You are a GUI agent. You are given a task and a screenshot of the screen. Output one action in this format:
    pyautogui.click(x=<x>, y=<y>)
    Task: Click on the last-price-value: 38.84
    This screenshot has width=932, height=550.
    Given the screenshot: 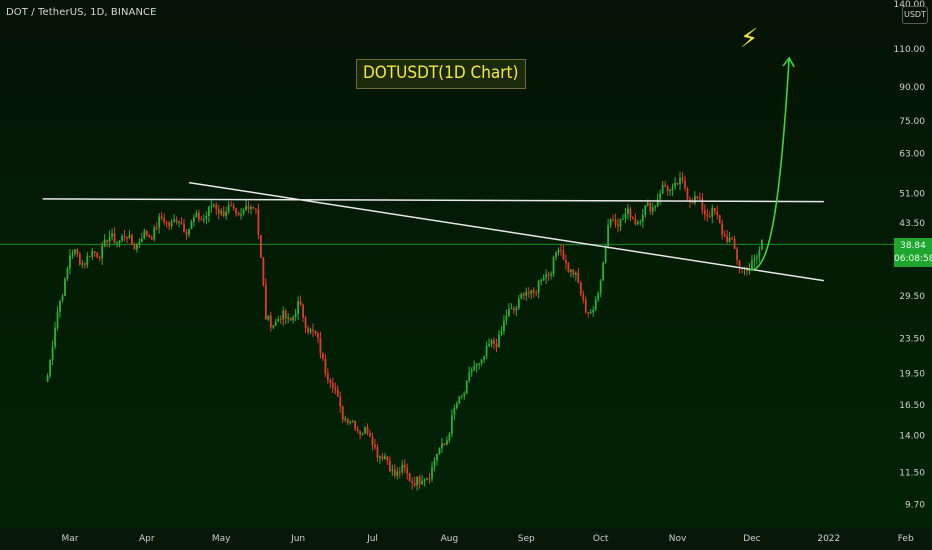 What is the action you would take?
    pyautogui.click(x=913, y=246)
    